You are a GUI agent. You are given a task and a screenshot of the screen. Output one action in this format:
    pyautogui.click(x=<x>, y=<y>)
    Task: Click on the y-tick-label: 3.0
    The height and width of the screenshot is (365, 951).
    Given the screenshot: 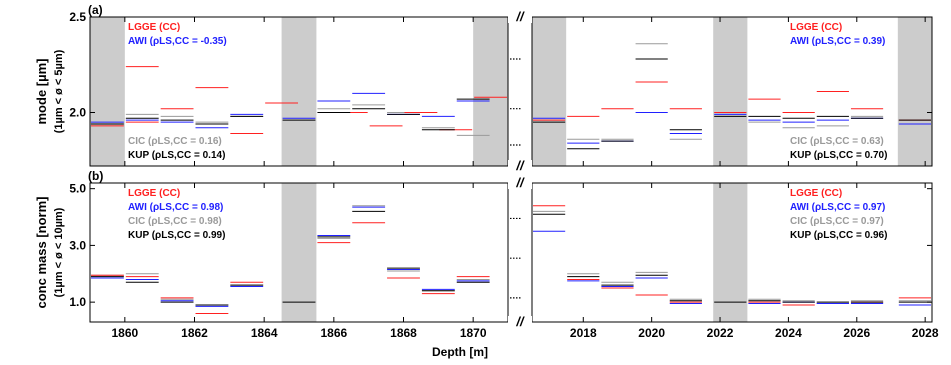 What is the action you would take?
    pyautogui.click(x=77, y=245)
    